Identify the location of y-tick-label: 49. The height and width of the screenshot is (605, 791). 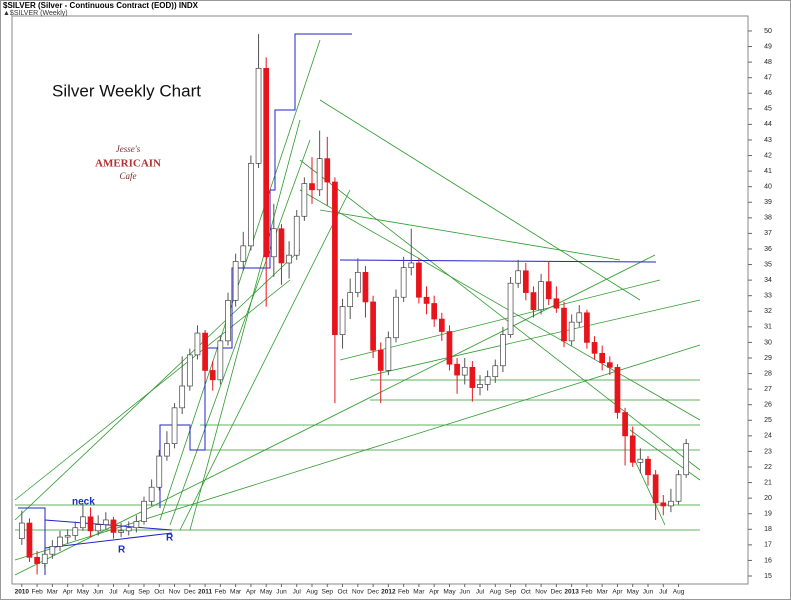
(768, 46).